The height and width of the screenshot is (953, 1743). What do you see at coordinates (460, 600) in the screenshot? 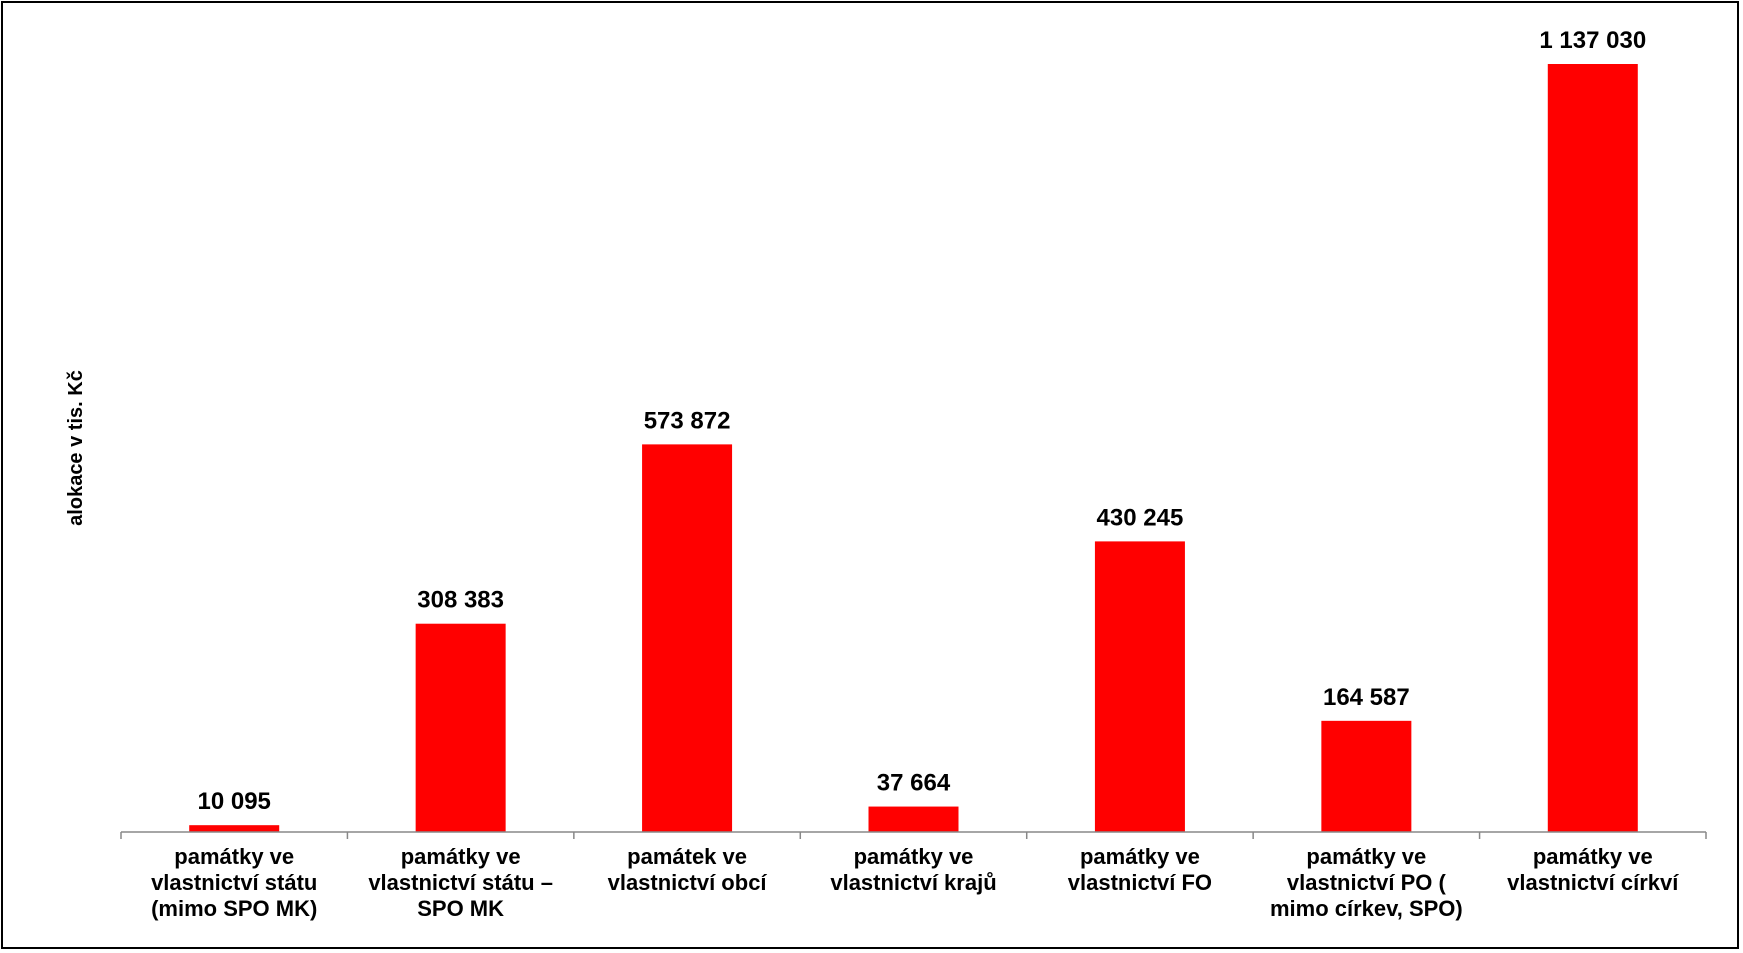
I see `data-label-2: 308 383` at bounding box center [460, 600].